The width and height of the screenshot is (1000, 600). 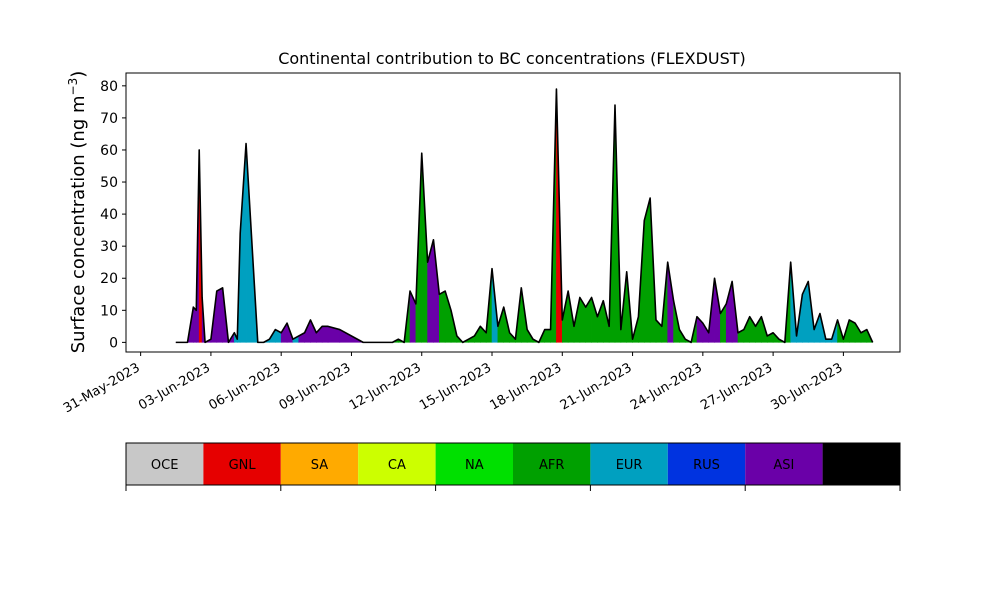 What do you see at coordinates (109, 119) in the screenshot?
I see `y-tick-label: 70` at bounding box center [109, 119].